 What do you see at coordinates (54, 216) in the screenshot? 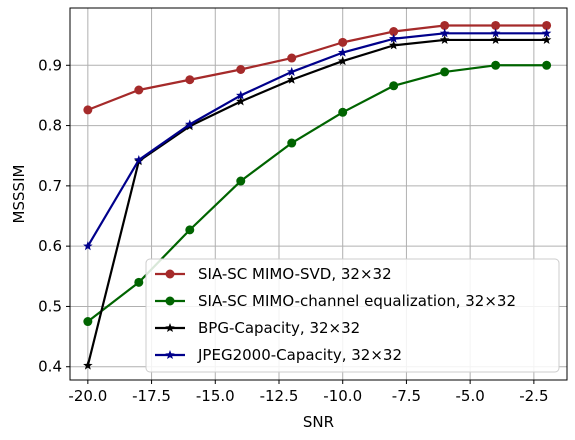
I see `y-axis: 0.4 0.5 0.6 0.7 0.8 0.9` at bounding box center [54, 216].